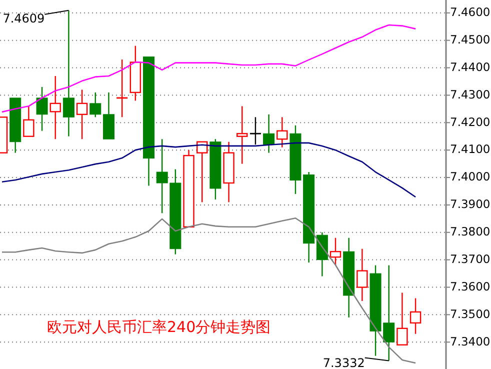  What do you see at coordinates (470, 121) in the screenshot?
I see `y-tick-label: 7.4200` at bounding box center [470, 121].